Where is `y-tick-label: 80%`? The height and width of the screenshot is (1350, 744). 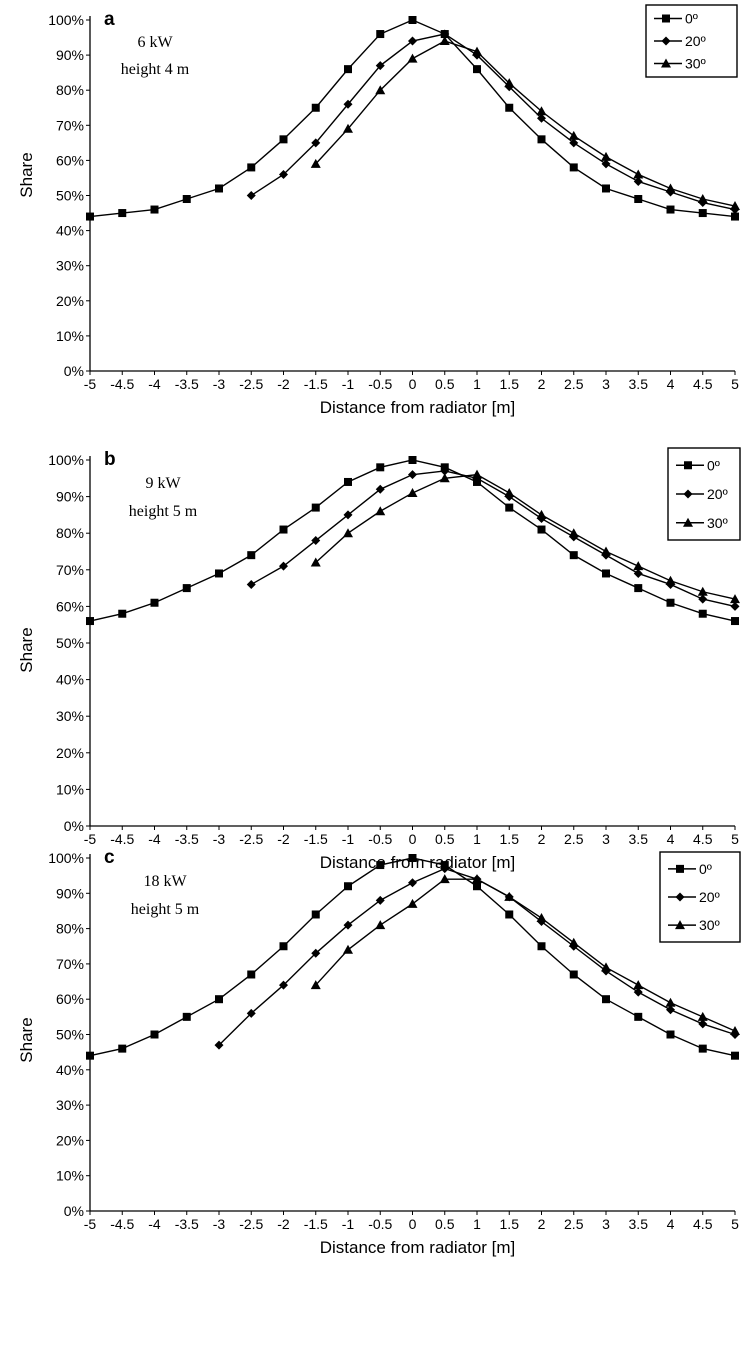 y-tick-label: 80% is located at coordinates (70, 90).